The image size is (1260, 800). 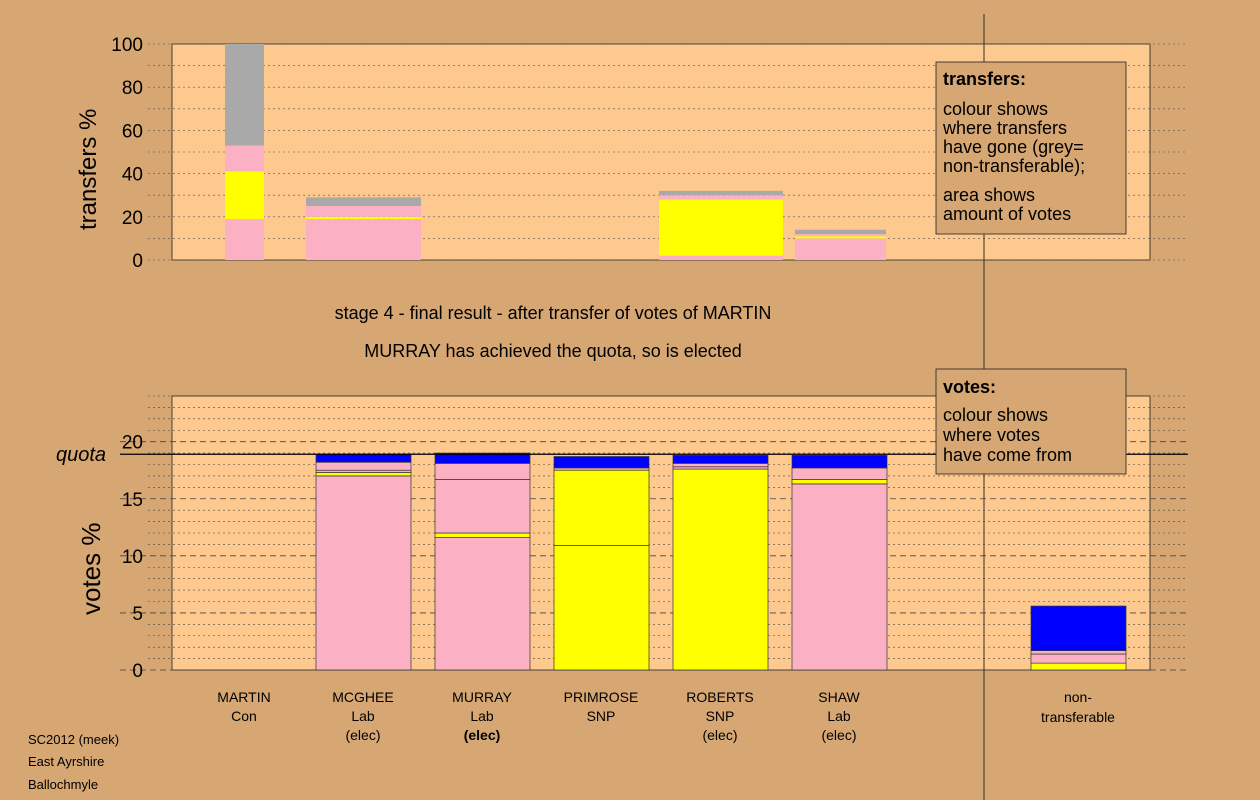 What do you see at coordinates (362, 697) in the screenshot?
I see `candidate-label: MCGHEE` at bounding box center [362, 697].